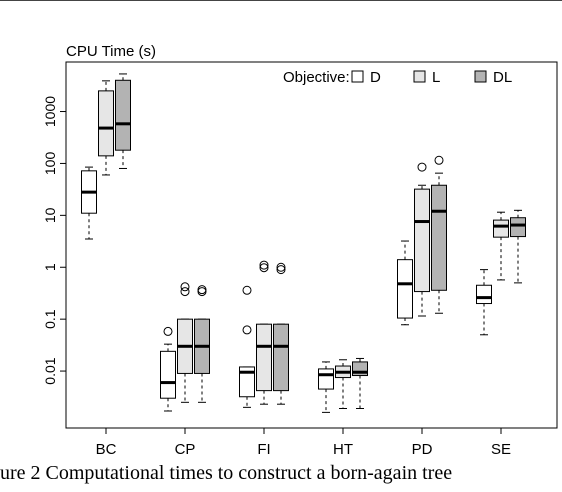 This screenshot has height=492, width=562. I want to click on y-tick-label: 100, so click(50, 164).